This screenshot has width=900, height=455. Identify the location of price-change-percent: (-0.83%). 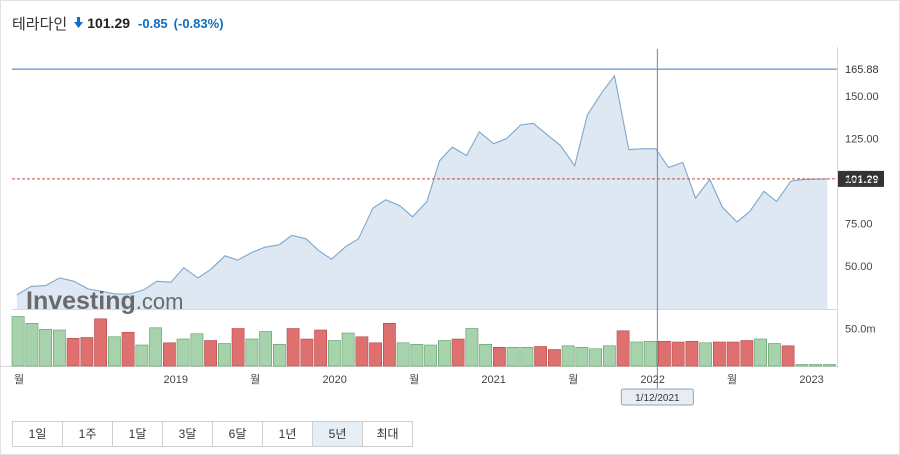
(198, 23).